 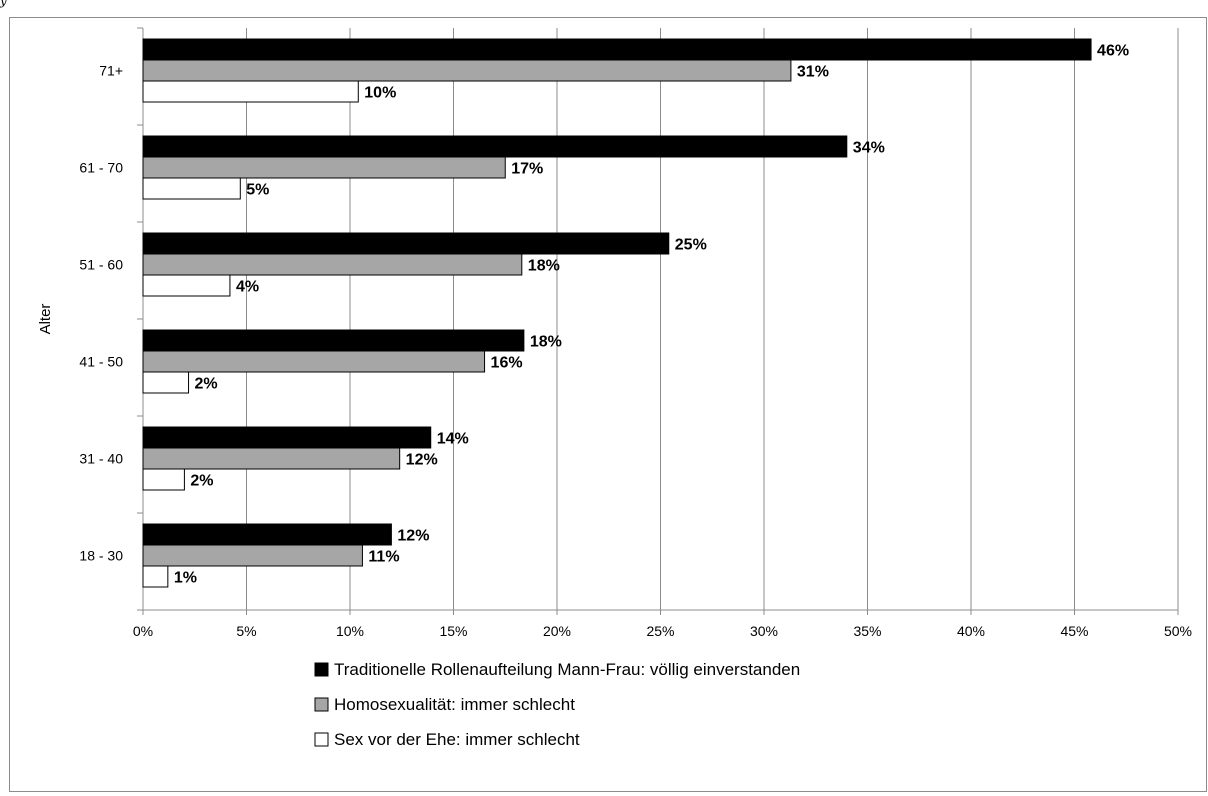 I want to click on x-tick-label: 5%, so click(x=246, y=631).